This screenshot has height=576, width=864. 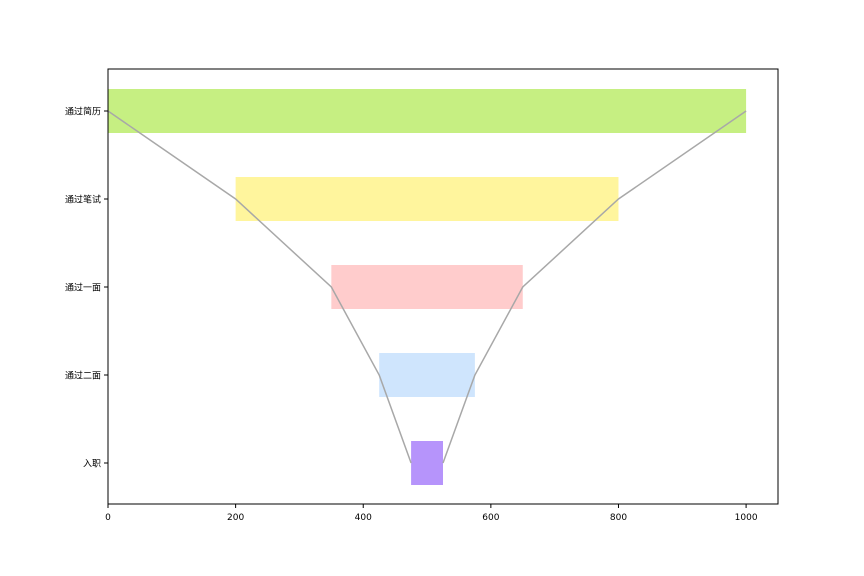 What do you see at coordinates (83, 200) in the screenshot?
I see `y-tick-label: 通过笔试` at bounding box center [83, 200].